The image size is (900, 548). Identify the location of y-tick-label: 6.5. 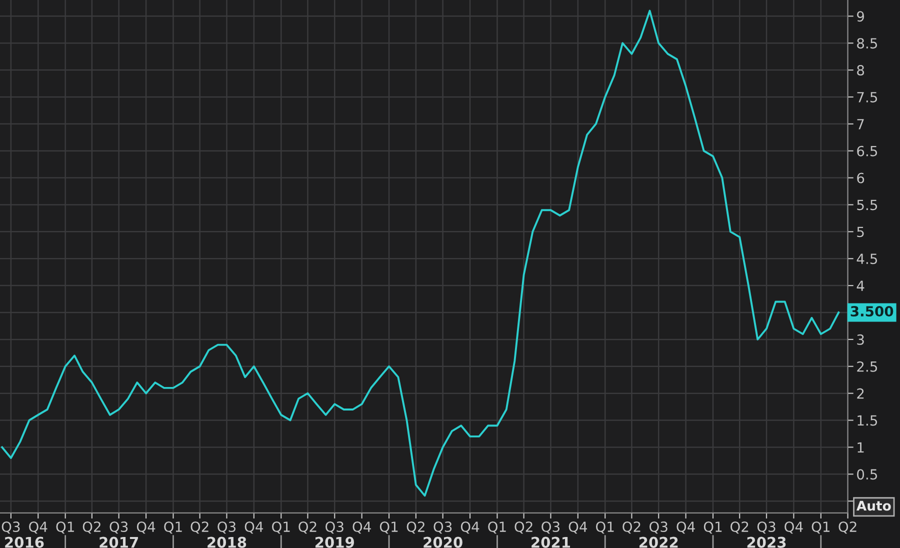
(867, 151).